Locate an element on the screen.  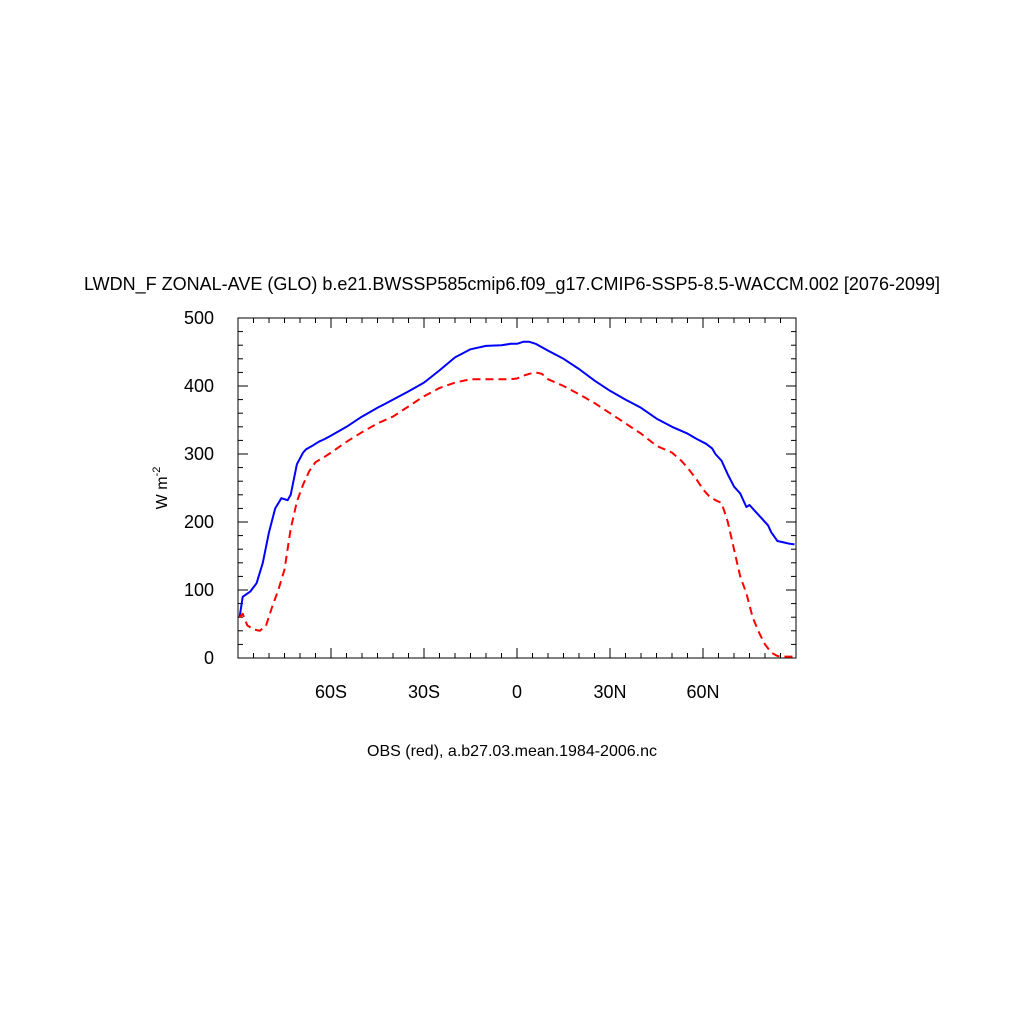
y-tick-label: 500 is located at coordinates (199, 318).